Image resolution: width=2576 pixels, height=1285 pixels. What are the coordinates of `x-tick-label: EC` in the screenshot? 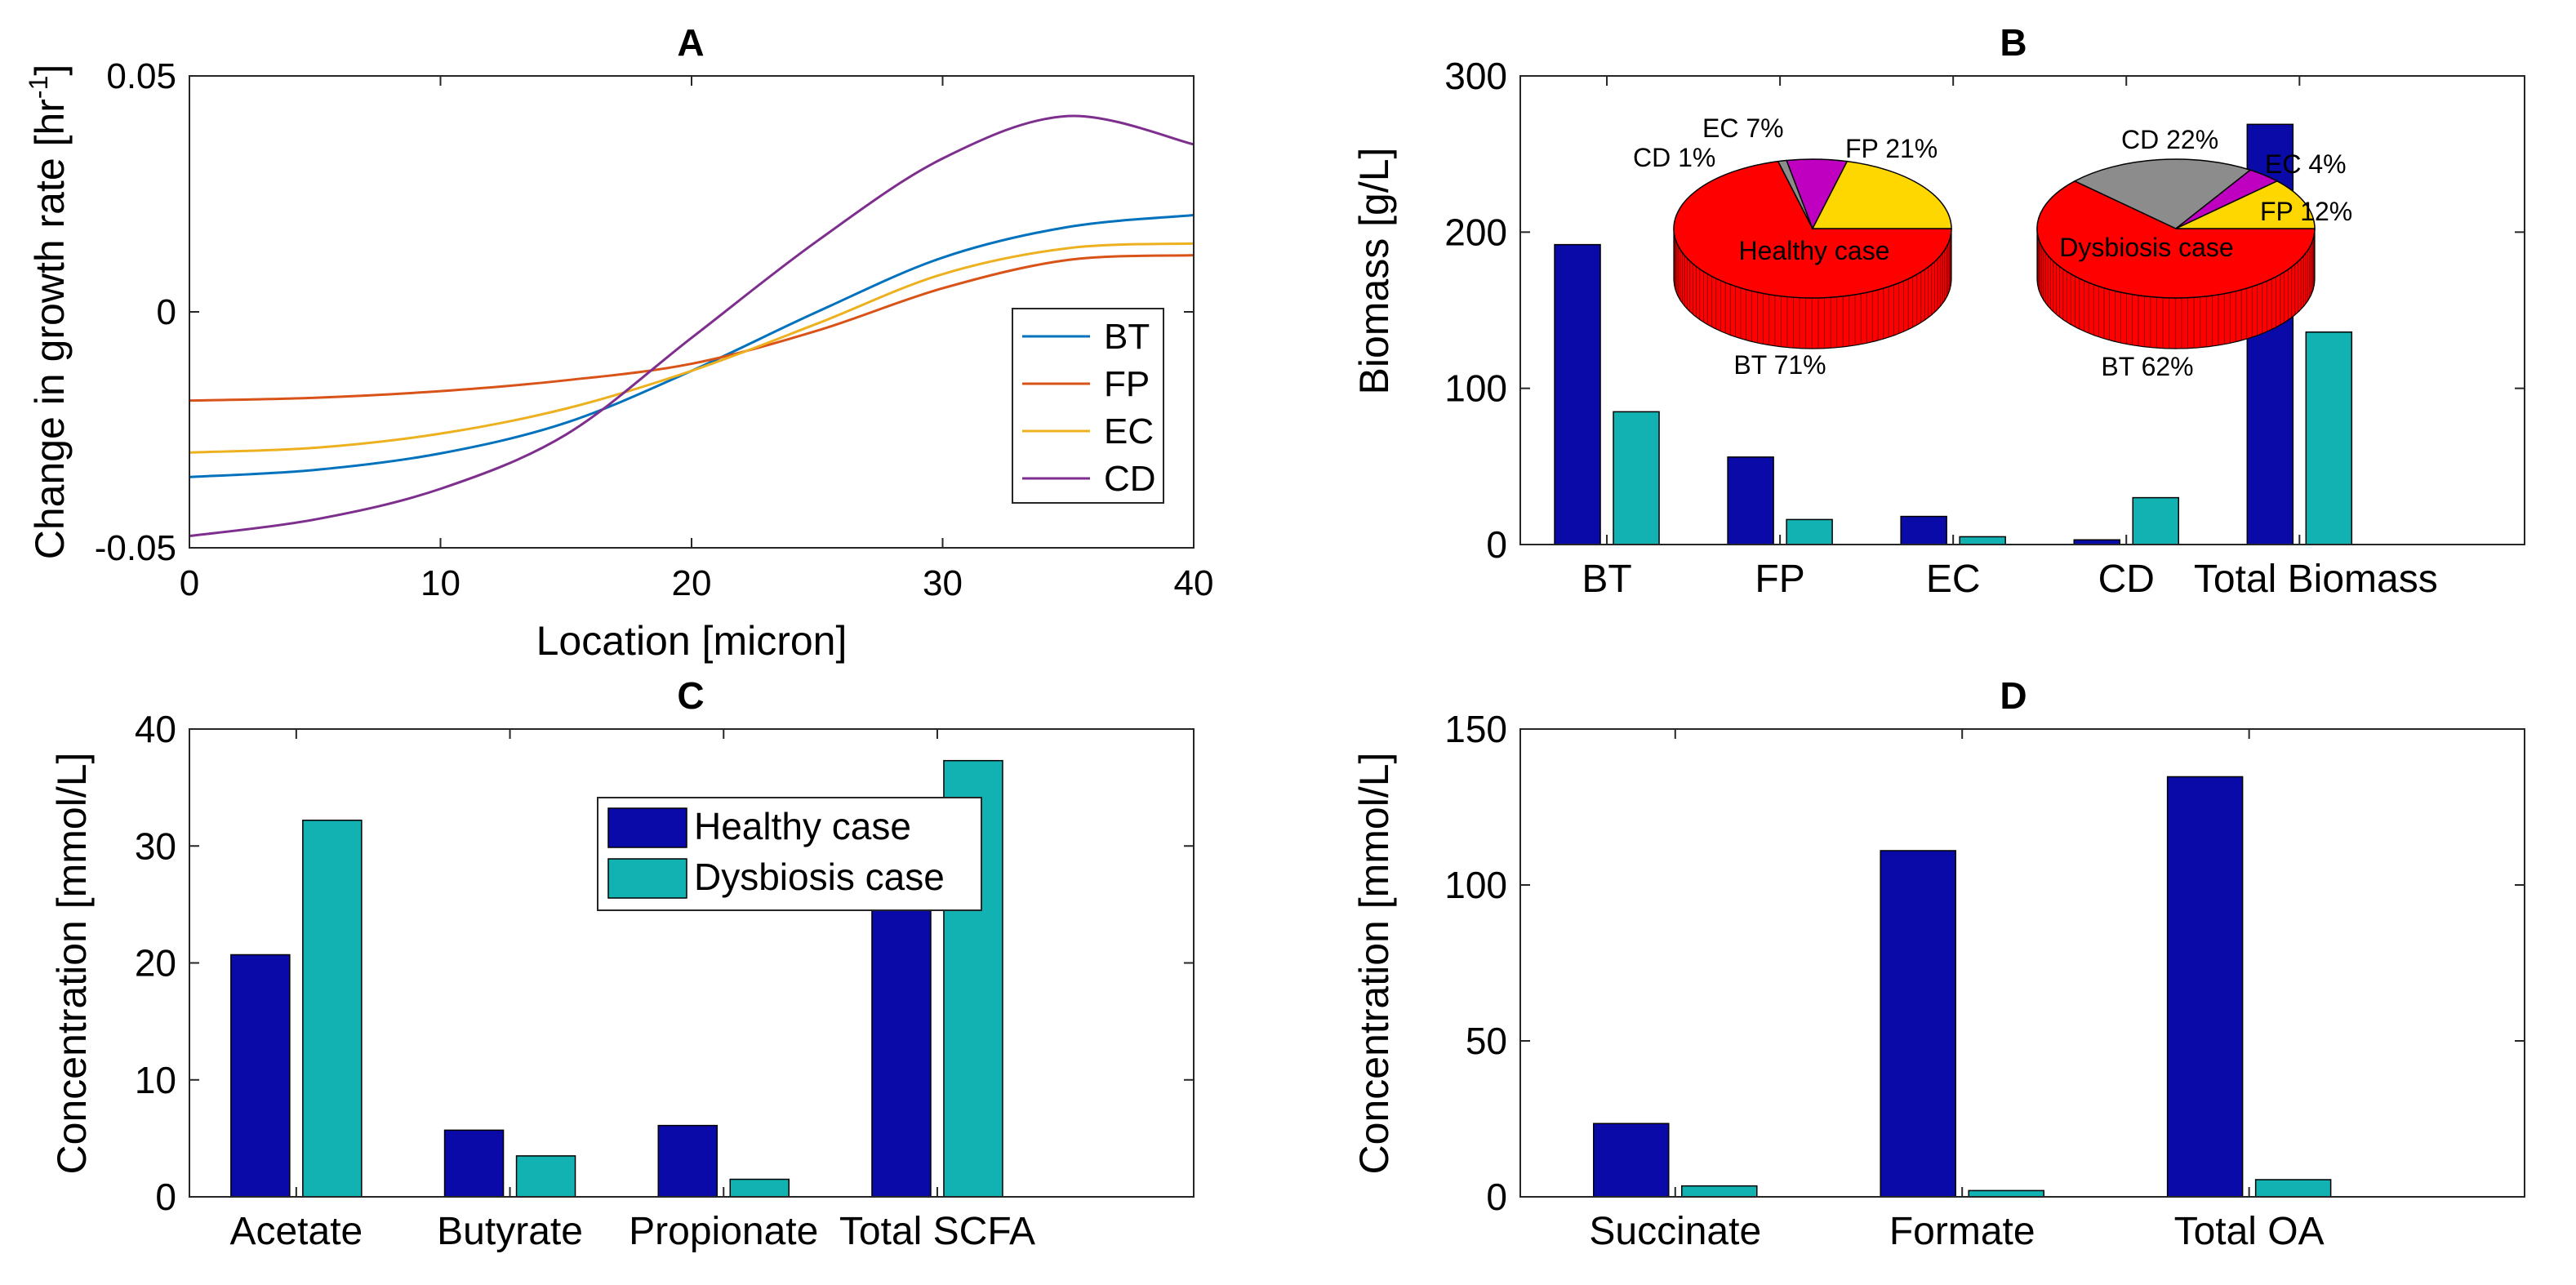 It's located at (1953, 579).